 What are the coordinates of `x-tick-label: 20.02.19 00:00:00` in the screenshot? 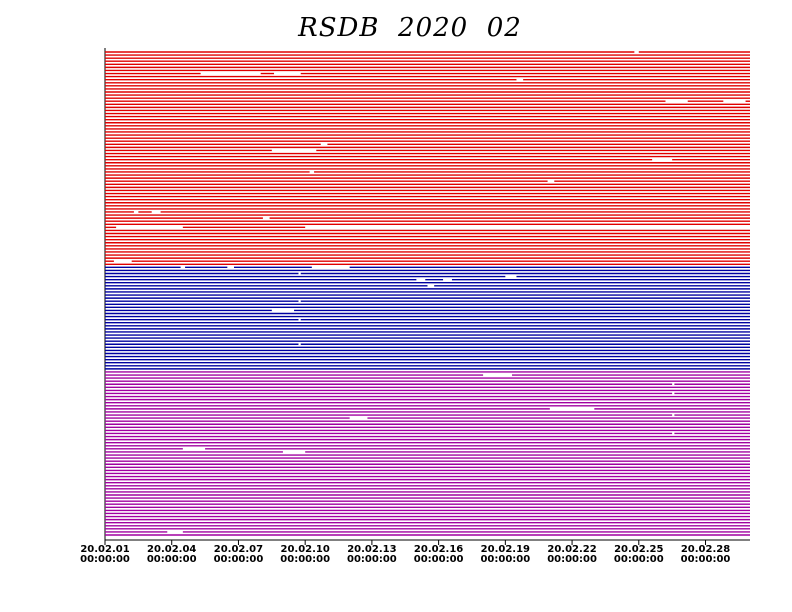 It's located at (505, 554).